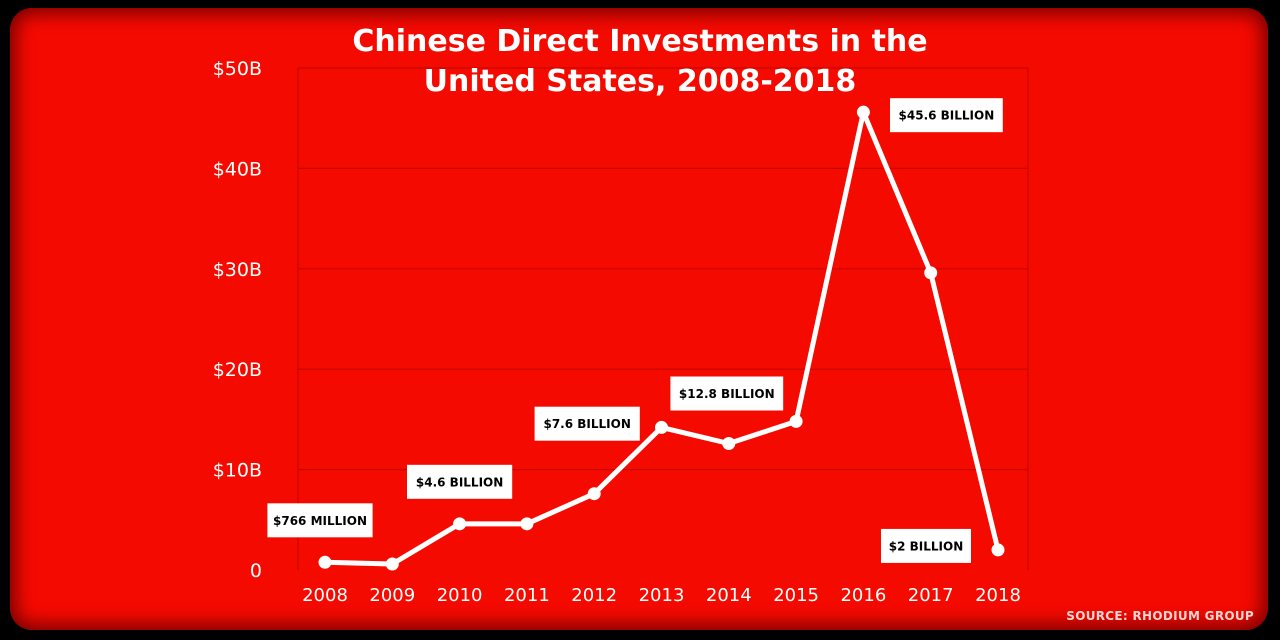 This screenshot has width=1280, height=640. Describe the element at coordinates (237, 370) in the screenshot. I see `y-tick-label: $20B` at that location.